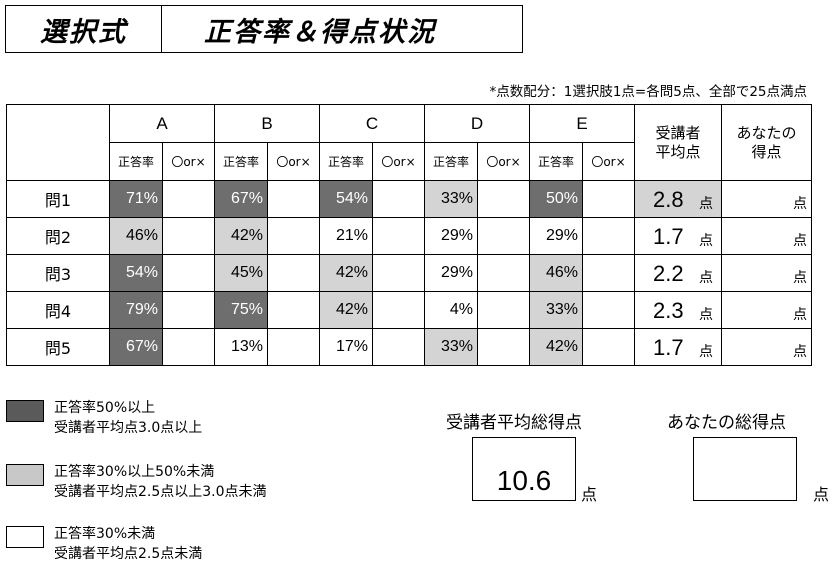  What do you see at coordinates (451, 310) in the screenshot?
I see `rate-cell: 4%` at bounding box center [451, 310].